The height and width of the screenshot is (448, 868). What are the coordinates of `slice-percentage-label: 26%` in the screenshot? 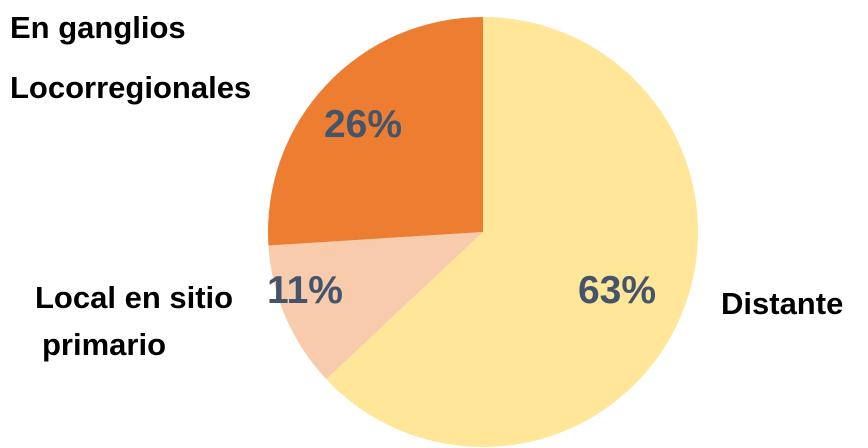 It's located at (363, 124).